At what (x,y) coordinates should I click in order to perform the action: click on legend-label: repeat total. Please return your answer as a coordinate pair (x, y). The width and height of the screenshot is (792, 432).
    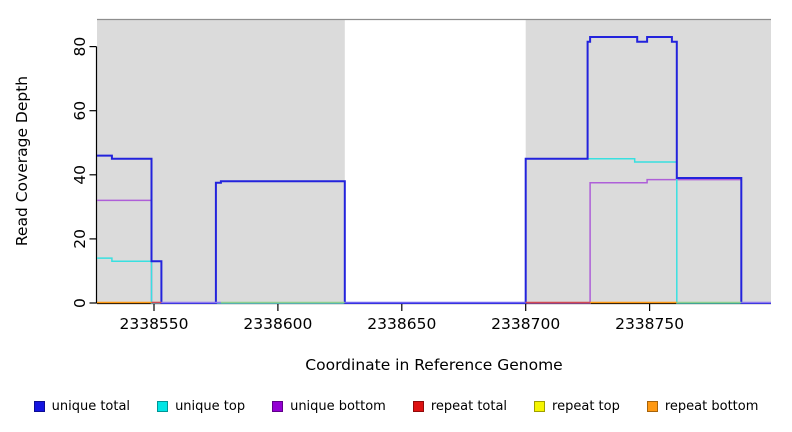
    Looking at the image, I should click on (469, 406).